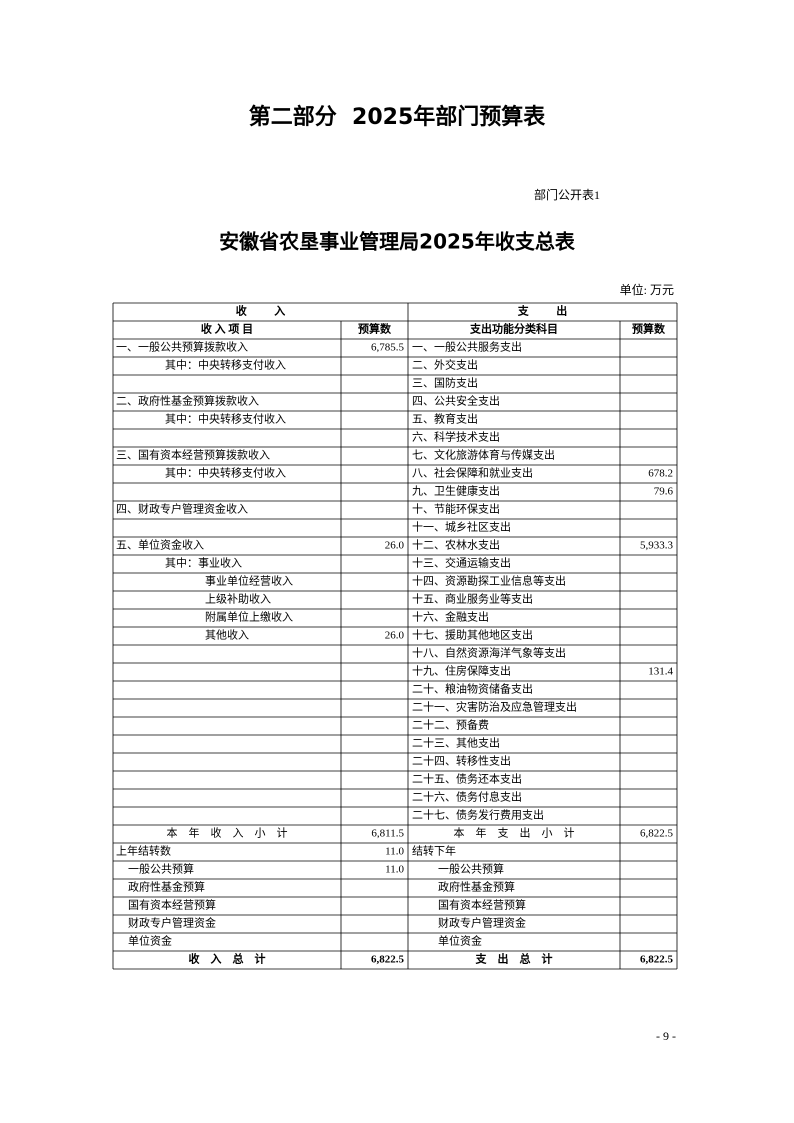  Describe the element at coordinates (434, 851) in the screenshot. I see `expense-item: 结转下年` at that location.